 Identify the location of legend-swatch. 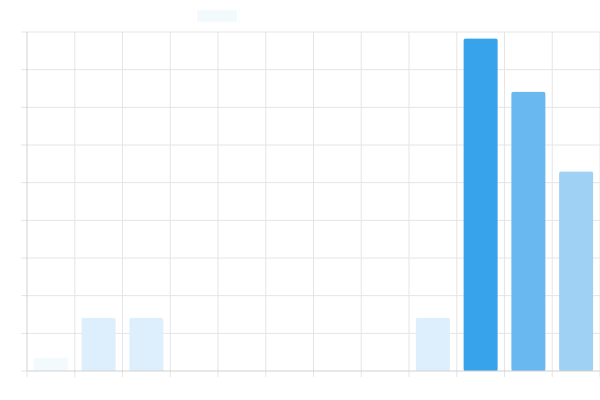
(217, 16).